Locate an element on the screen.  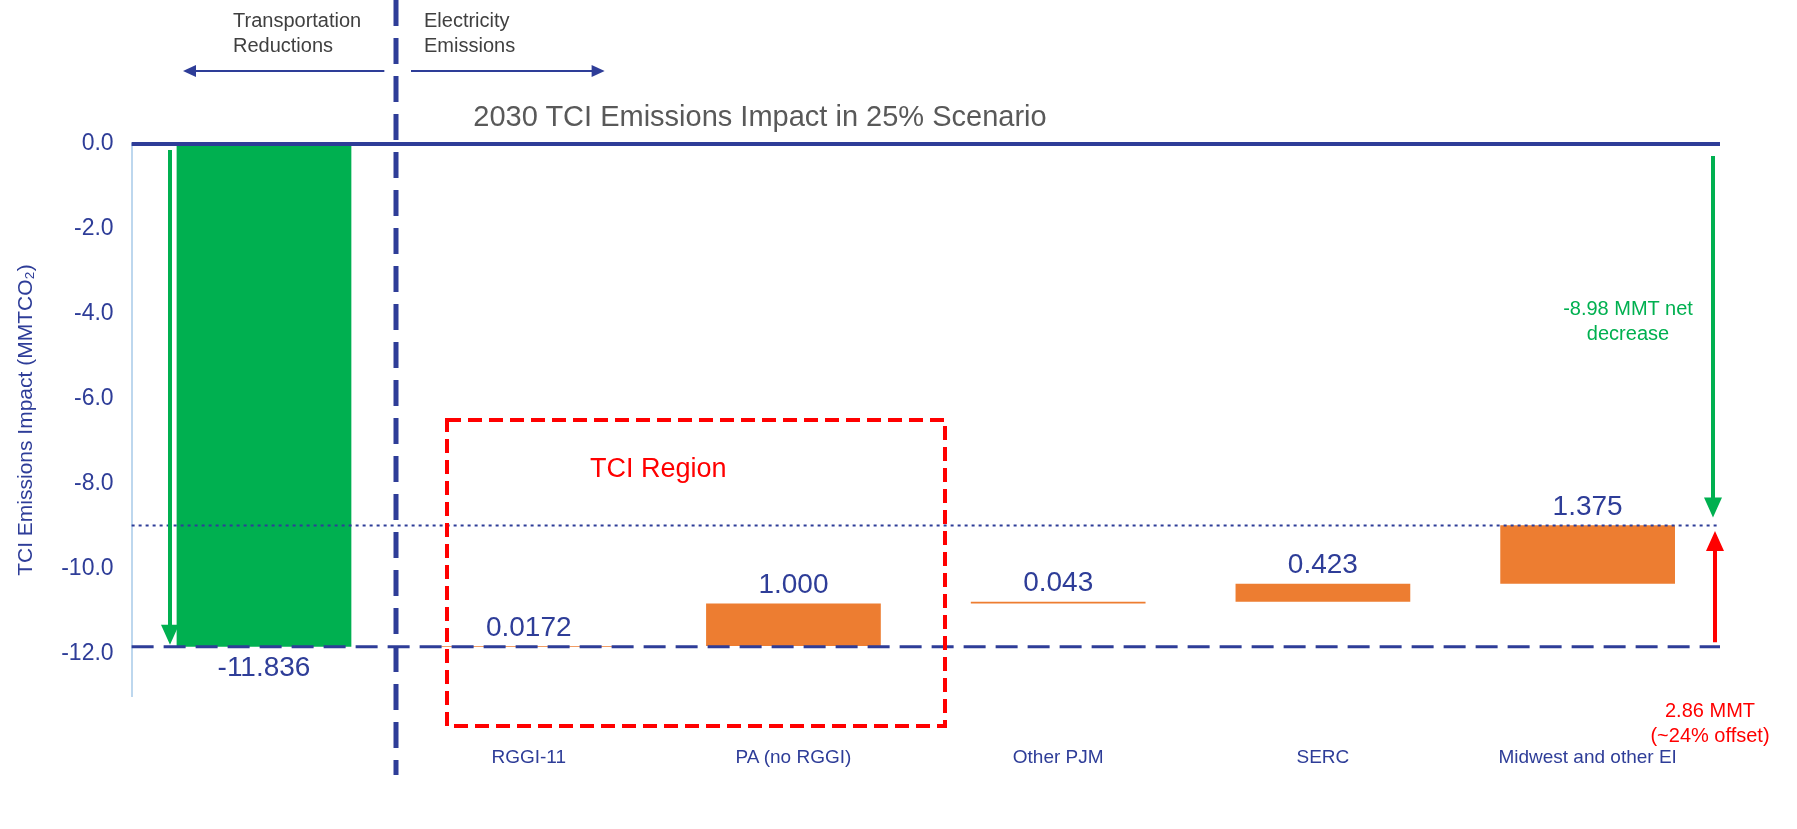
annotation: TCI Region is located at coordinates (659, 468).